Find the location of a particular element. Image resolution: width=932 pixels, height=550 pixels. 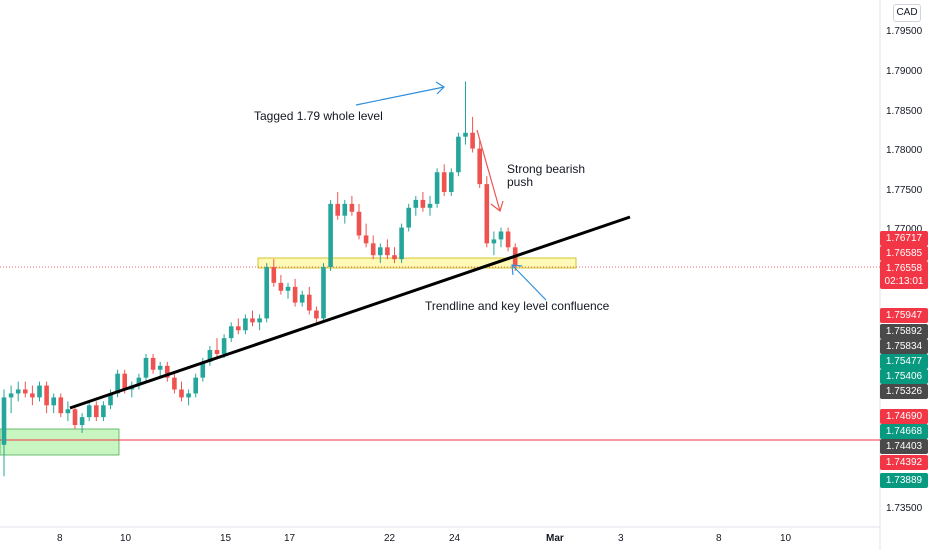

price-tag: 1.73889 is located at coordinates (904, 480).